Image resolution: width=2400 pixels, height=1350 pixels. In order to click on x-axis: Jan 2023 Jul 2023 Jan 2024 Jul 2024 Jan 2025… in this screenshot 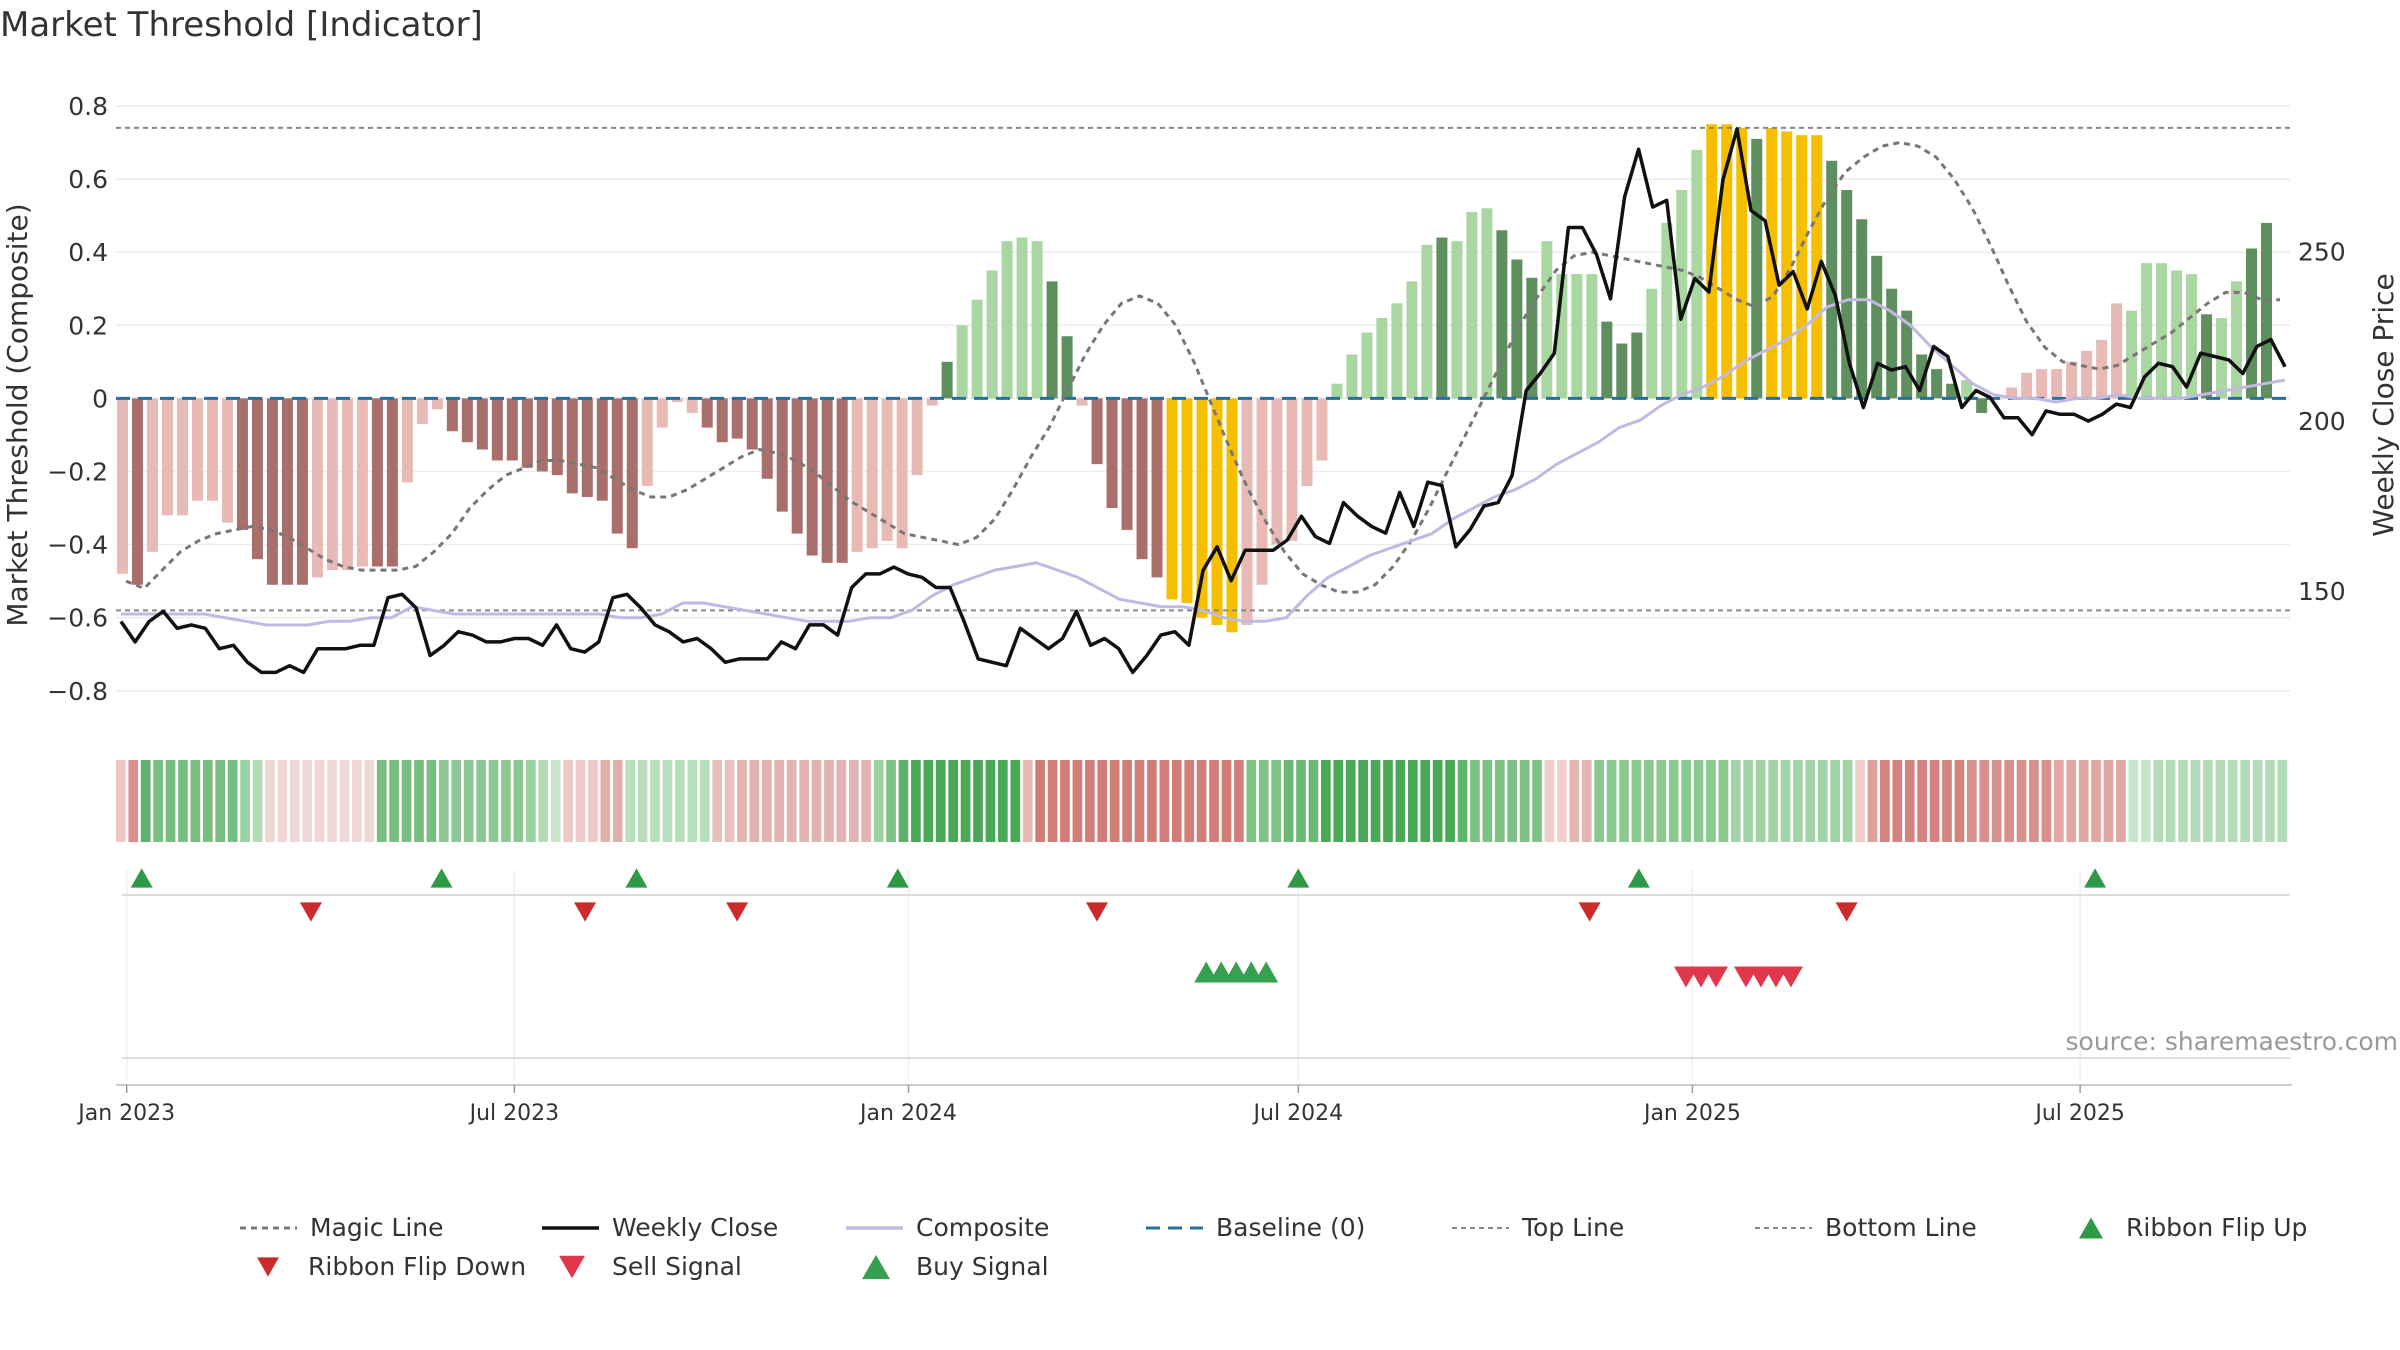, I will do `click(1184, 1105)`.